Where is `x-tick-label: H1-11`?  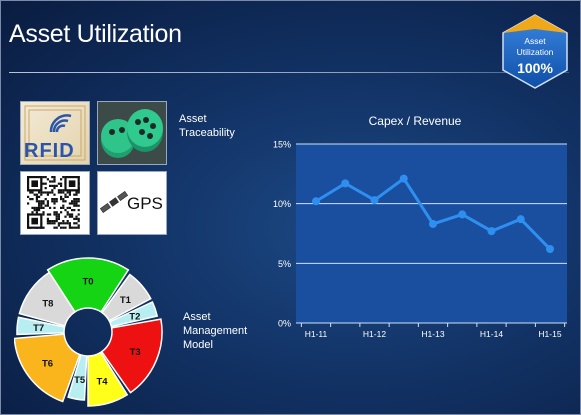
x-tick-label: H1-11 is located at coordinates (316, 334).